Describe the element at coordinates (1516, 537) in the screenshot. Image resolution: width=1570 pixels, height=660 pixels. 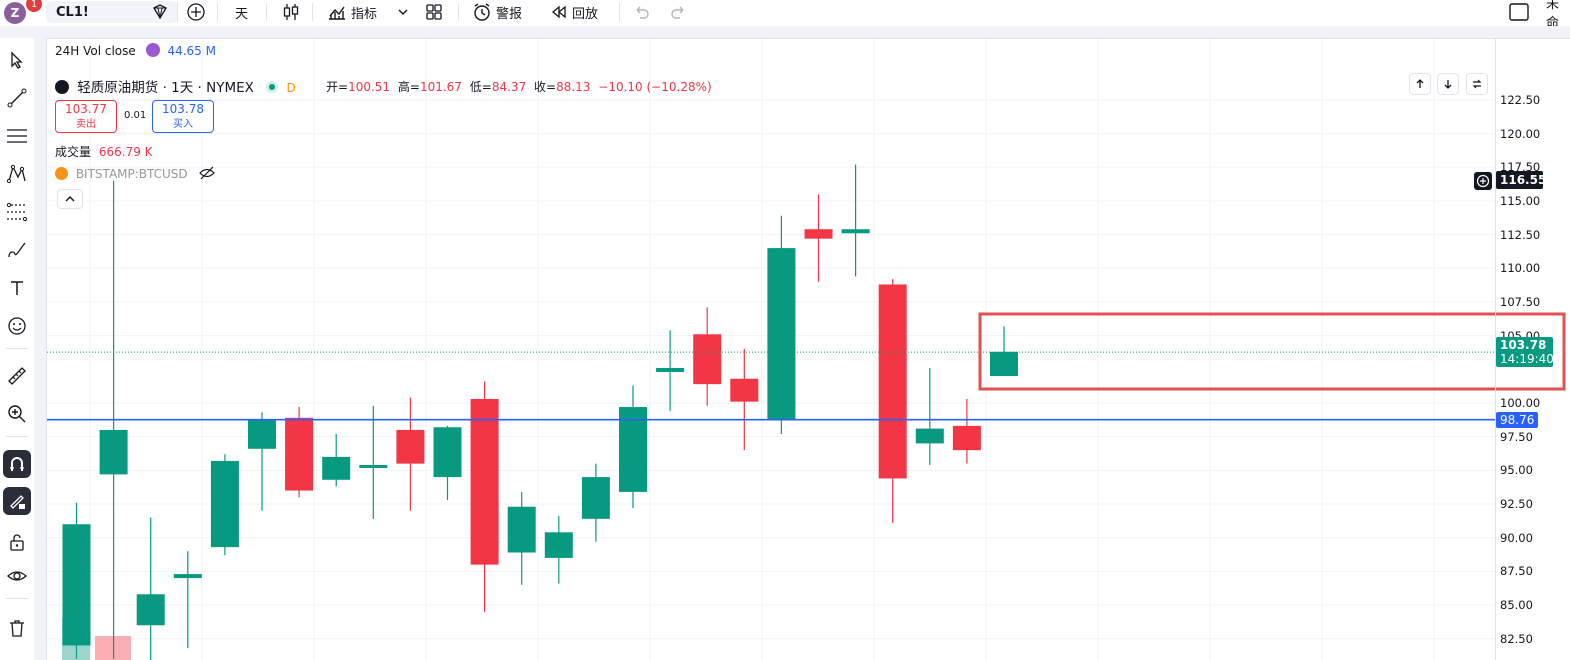
I see `price-axis-label: 90.00` at that location.